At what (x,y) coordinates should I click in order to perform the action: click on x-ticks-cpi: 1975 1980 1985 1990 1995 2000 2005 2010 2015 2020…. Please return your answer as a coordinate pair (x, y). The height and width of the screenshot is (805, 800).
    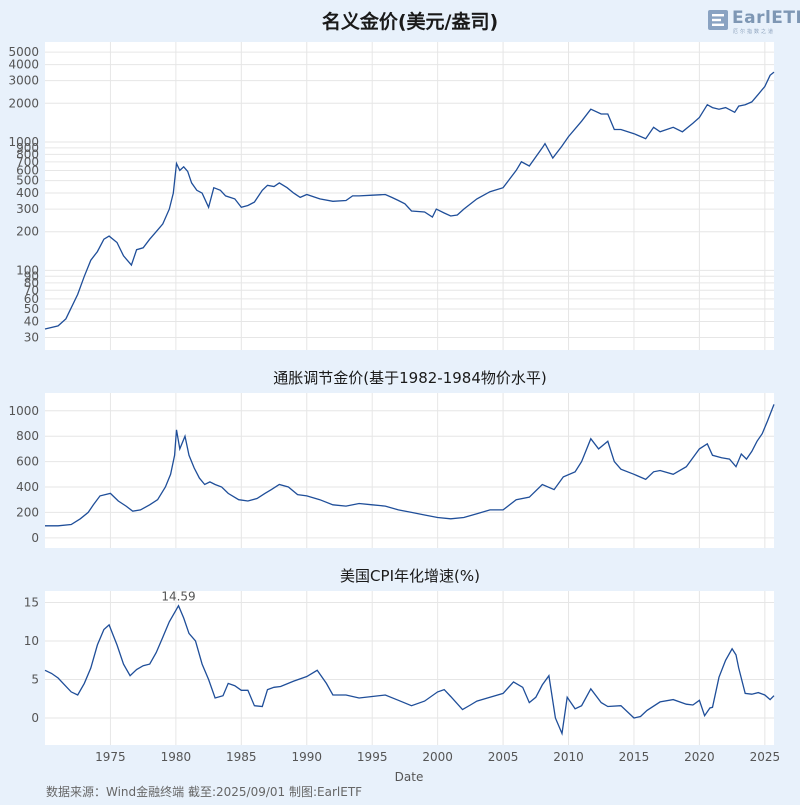
    Looking at the image, I should click on (437, 757).